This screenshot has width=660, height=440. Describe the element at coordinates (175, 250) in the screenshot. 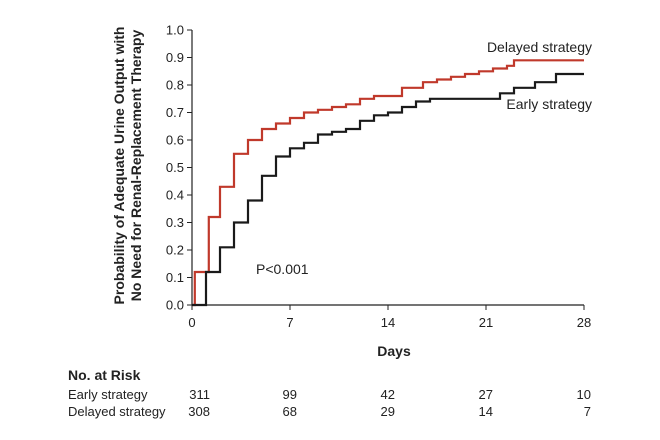

I see `y-tick-label: 0.2` at that location.